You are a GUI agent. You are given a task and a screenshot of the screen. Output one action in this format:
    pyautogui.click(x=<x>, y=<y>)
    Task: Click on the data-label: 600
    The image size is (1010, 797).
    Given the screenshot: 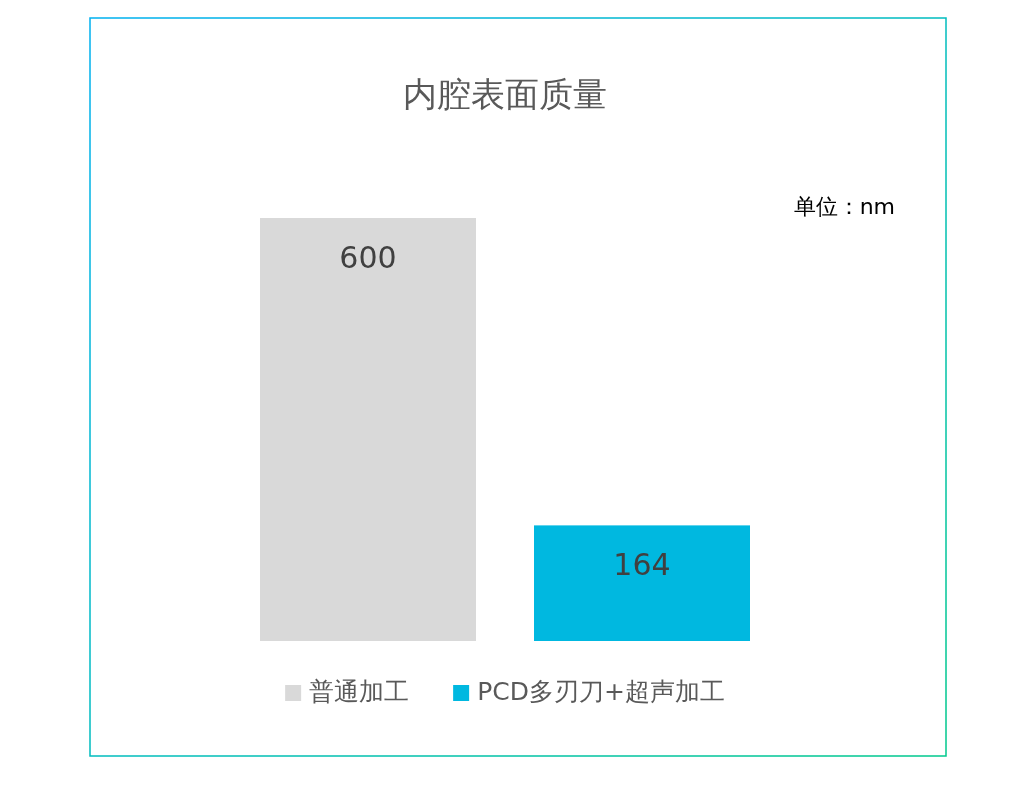 What is the action you would take?
    pyautogui.click(x=368, y=257)
    